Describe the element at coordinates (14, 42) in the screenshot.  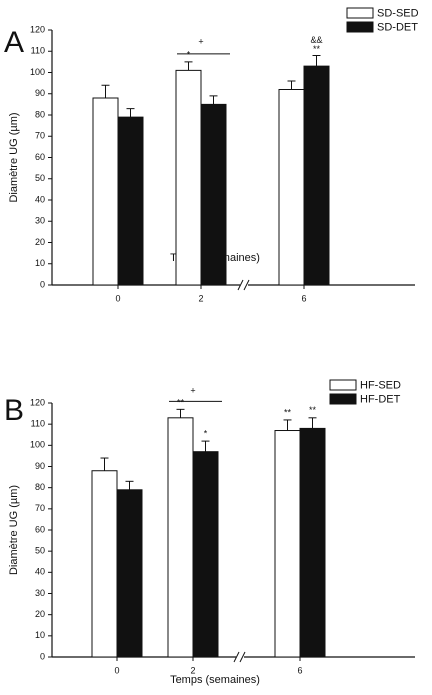
I see `panel-label: A` at that location.